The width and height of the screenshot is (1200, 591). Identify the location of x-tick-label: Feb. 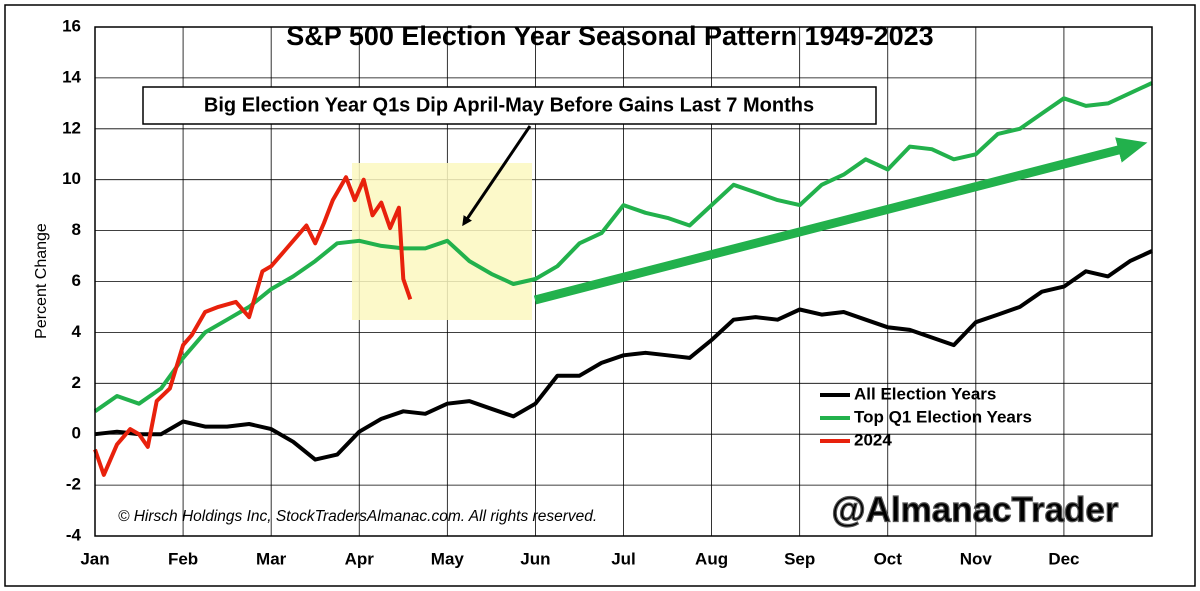
(183, 558).